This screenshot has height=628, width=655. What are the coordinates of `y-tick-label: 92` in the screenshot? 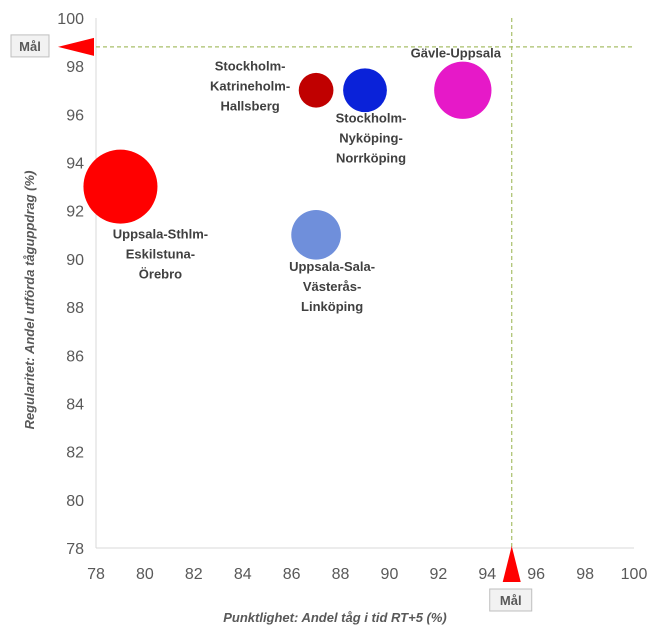 It's located at (75, 212).